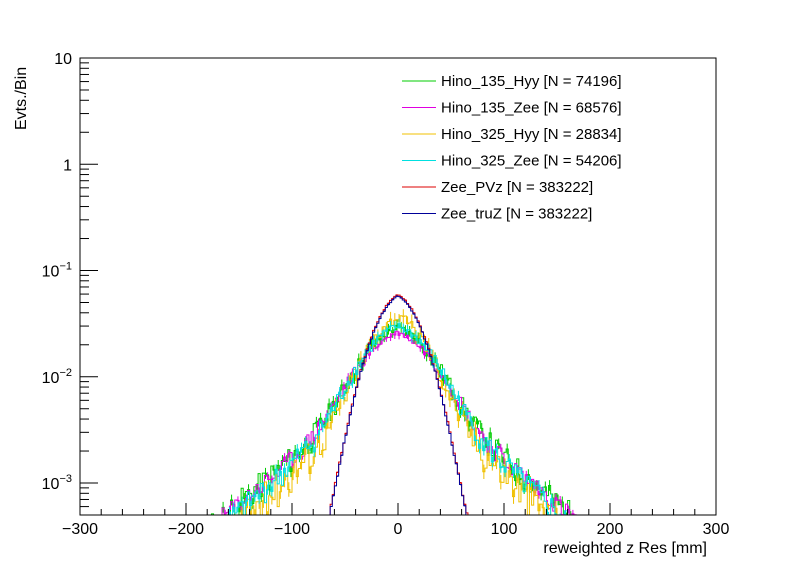  What do you see at coordinates (186, 529) in the screenshot?
I see `x-tick-label: −200` at bounding box center [186, 529].